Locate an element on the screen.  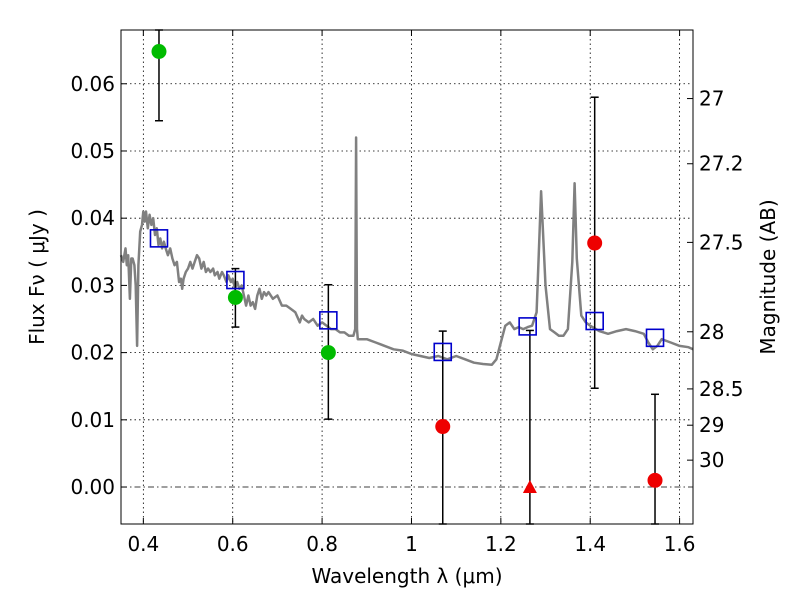
x-tick-label-4: 1.2 is located at coordinates (501, 544).